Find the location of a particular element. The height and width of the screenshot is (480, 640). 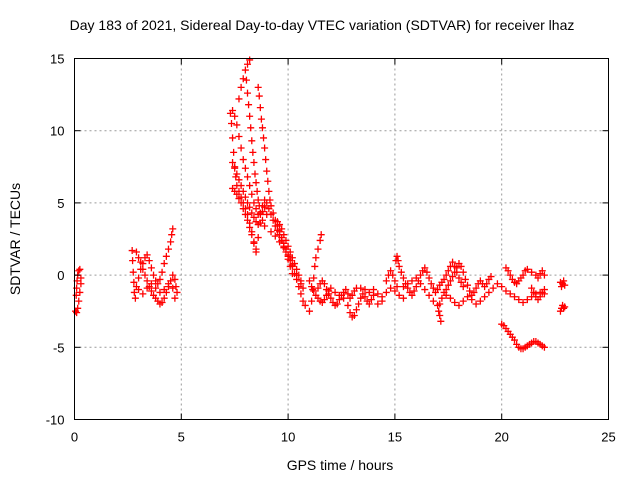

x-tick-label: 25 is located at coordinates (608, 437).